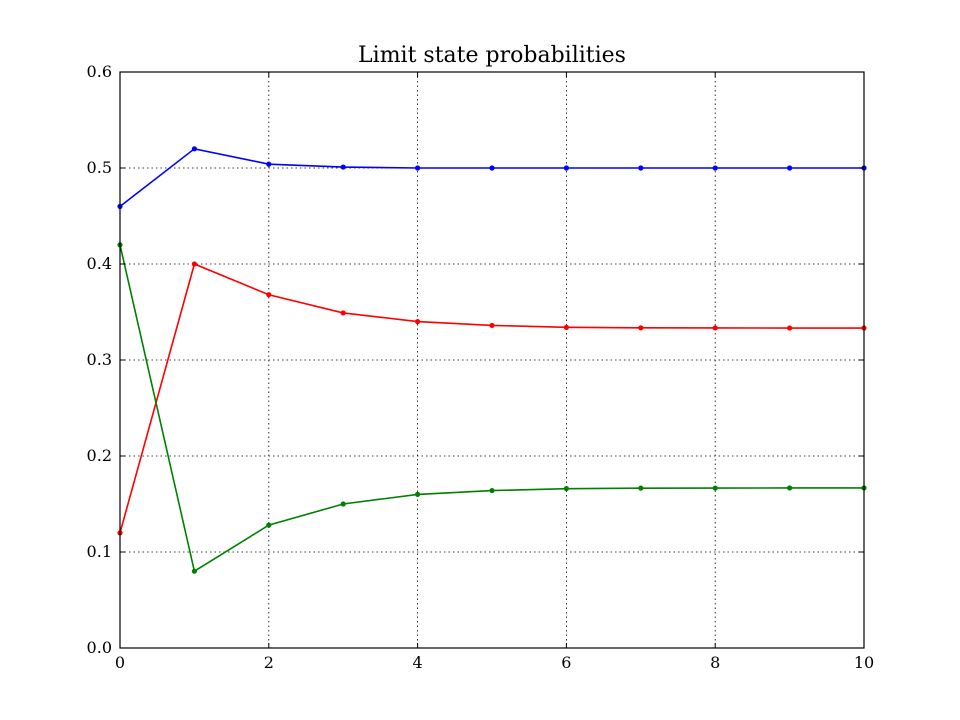 This screenshot has width=960, height=720. I want to click on y-tick-label: 0.3, so click(99, 359).